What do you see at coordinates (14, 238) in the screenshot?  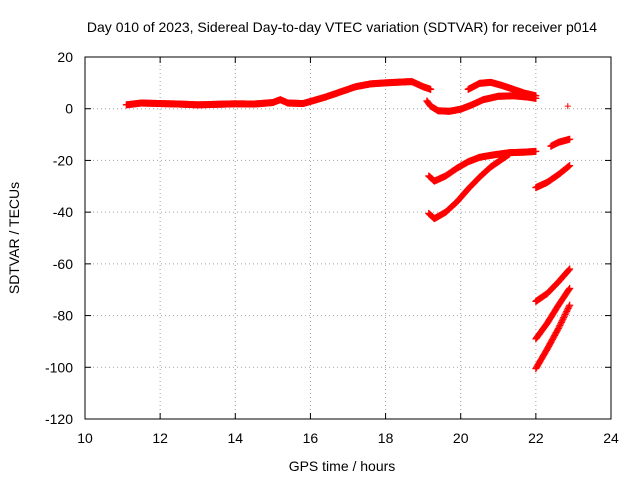 I see `y-axis-label: SDTVAR / TECUs` at bounding box center [14, 238].